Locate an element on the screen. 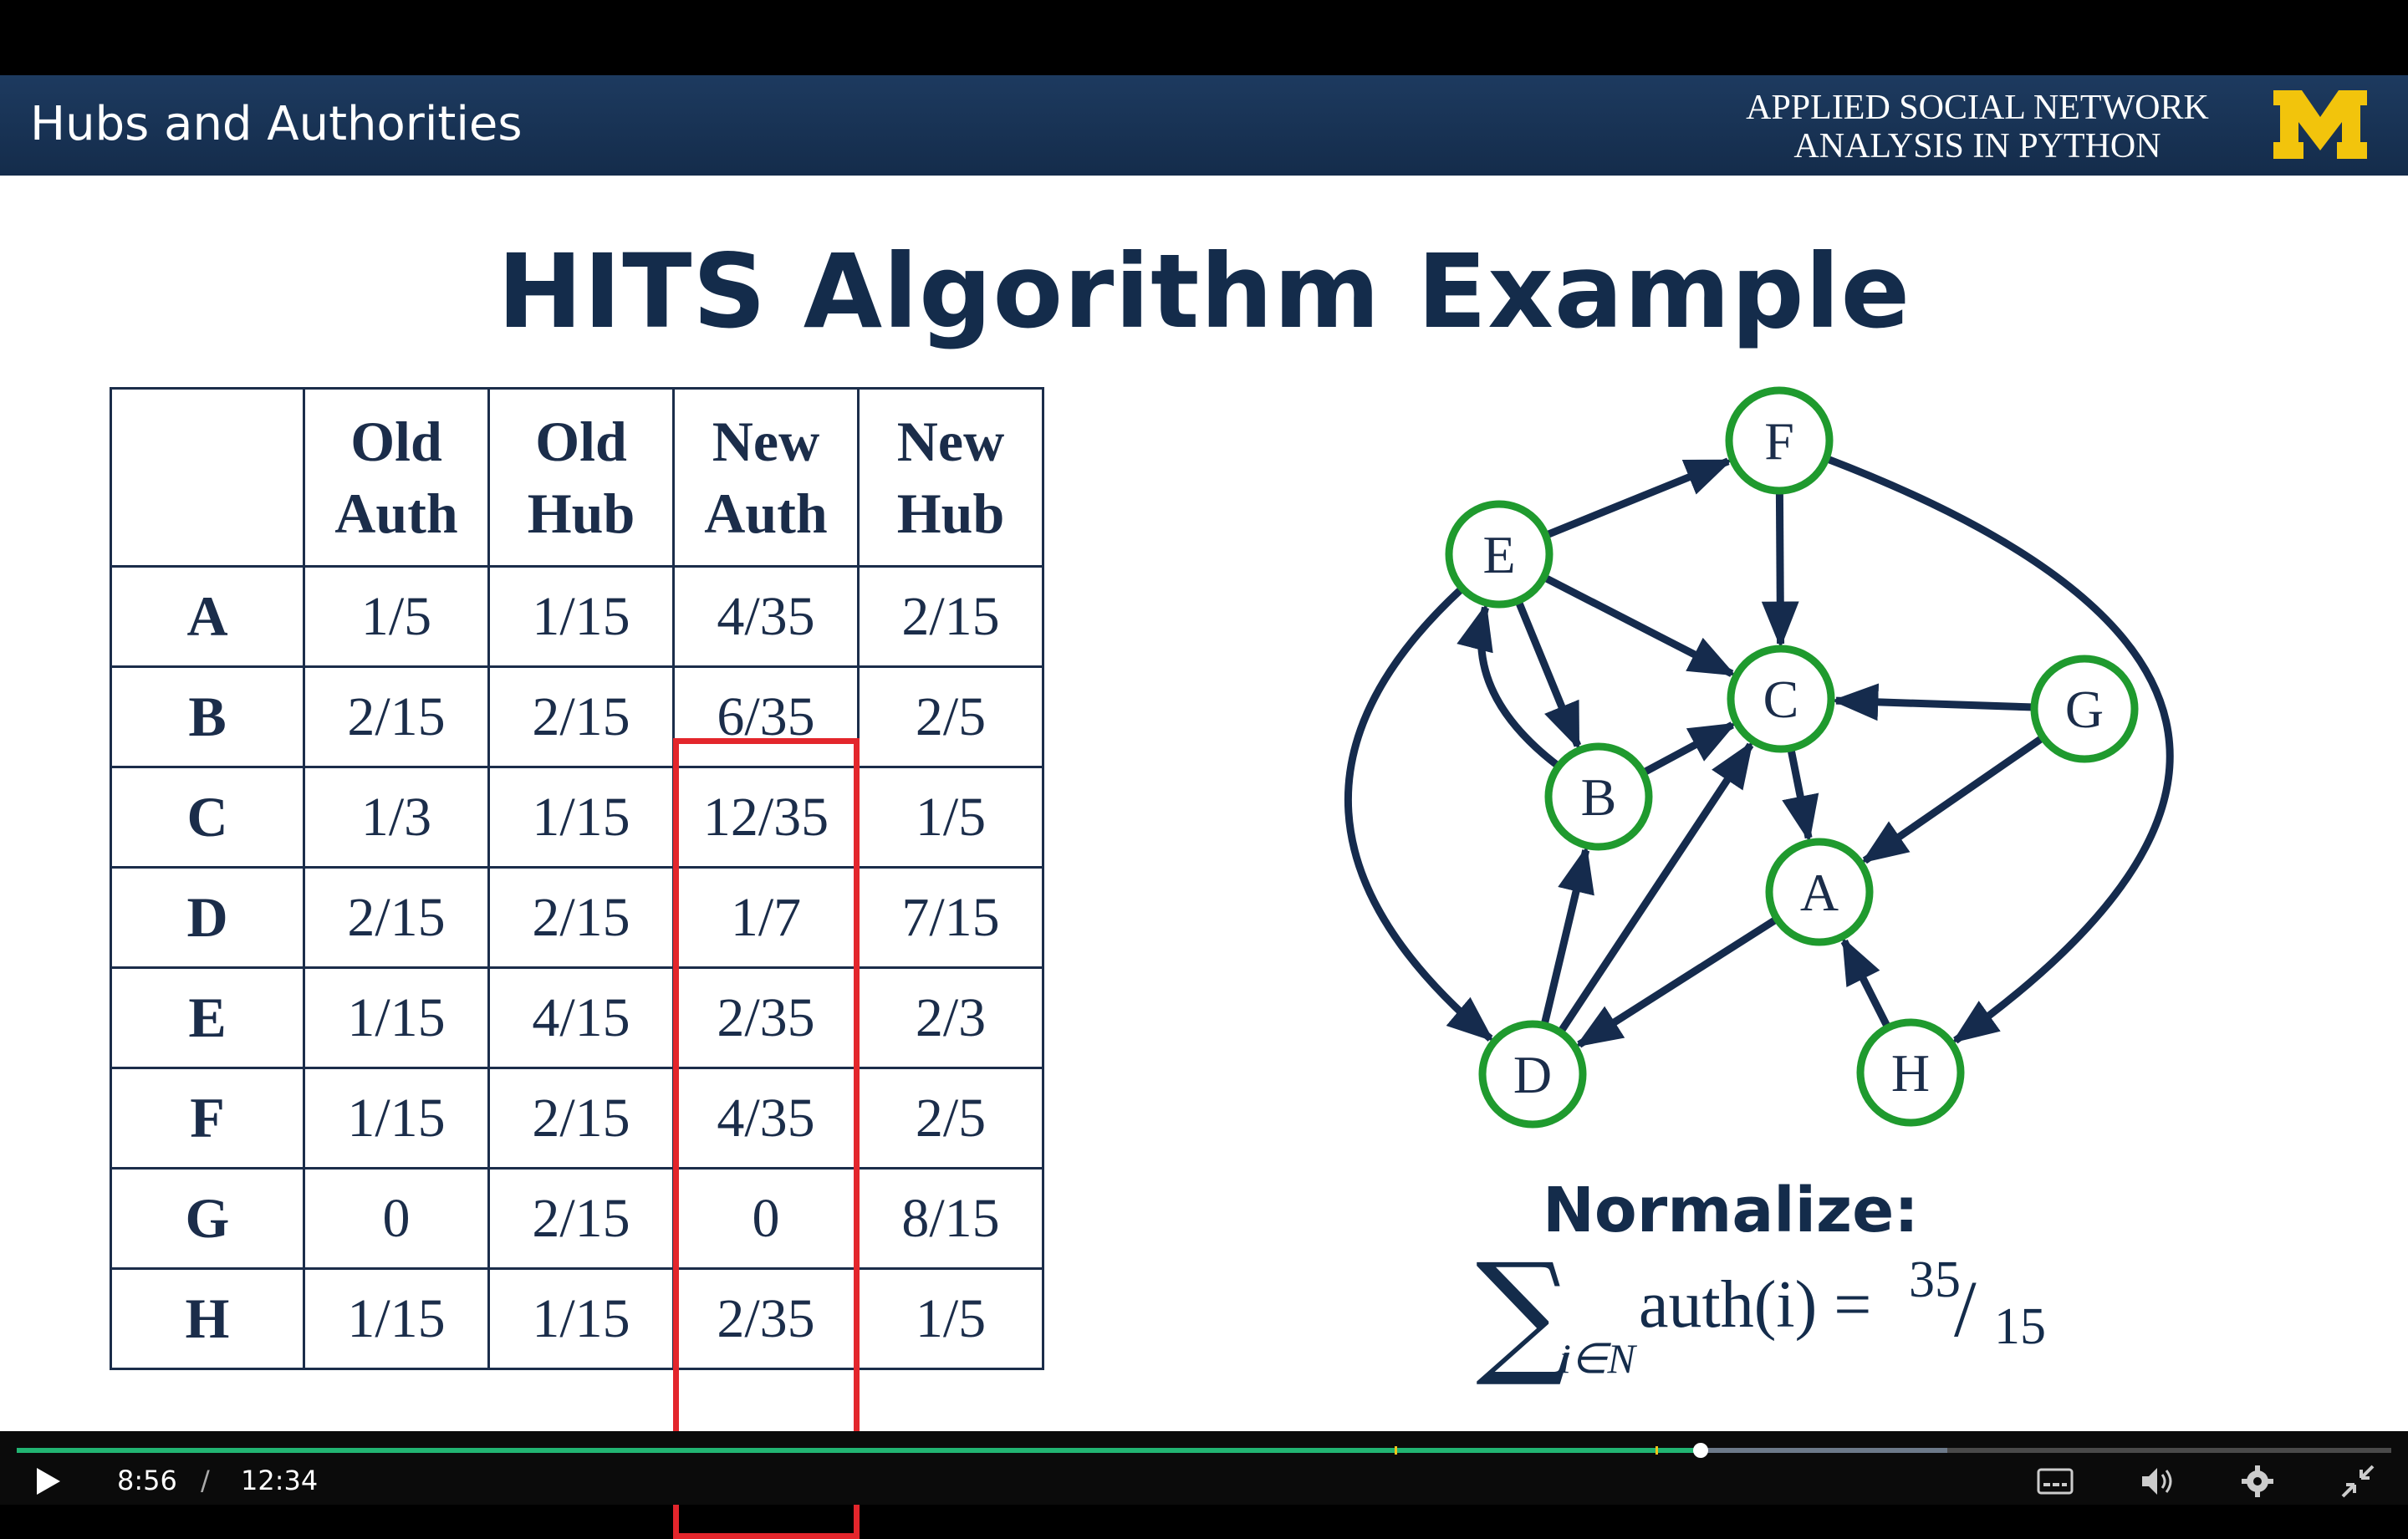 The height and width of the screenshot is (1539, 2408). row-label: G is located at coordinates (208, 1218).